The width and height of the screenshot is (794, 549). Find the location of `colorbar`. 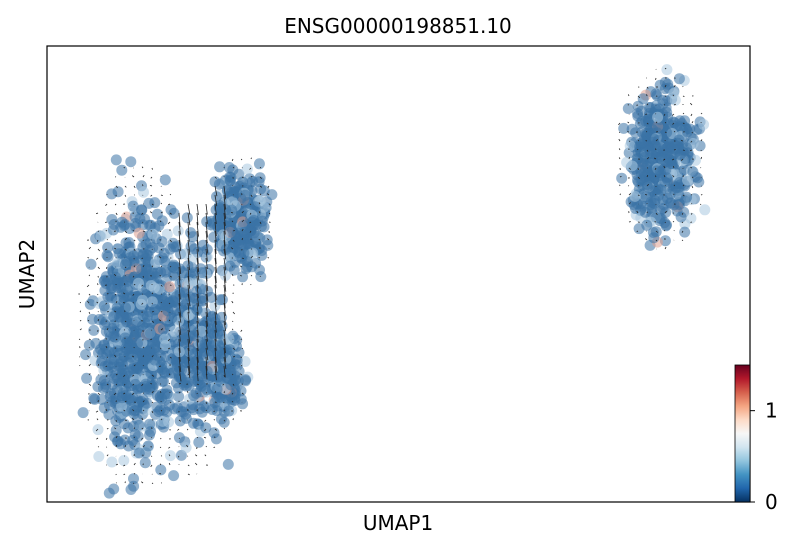

colorbar is located at coordinates (742, 433).